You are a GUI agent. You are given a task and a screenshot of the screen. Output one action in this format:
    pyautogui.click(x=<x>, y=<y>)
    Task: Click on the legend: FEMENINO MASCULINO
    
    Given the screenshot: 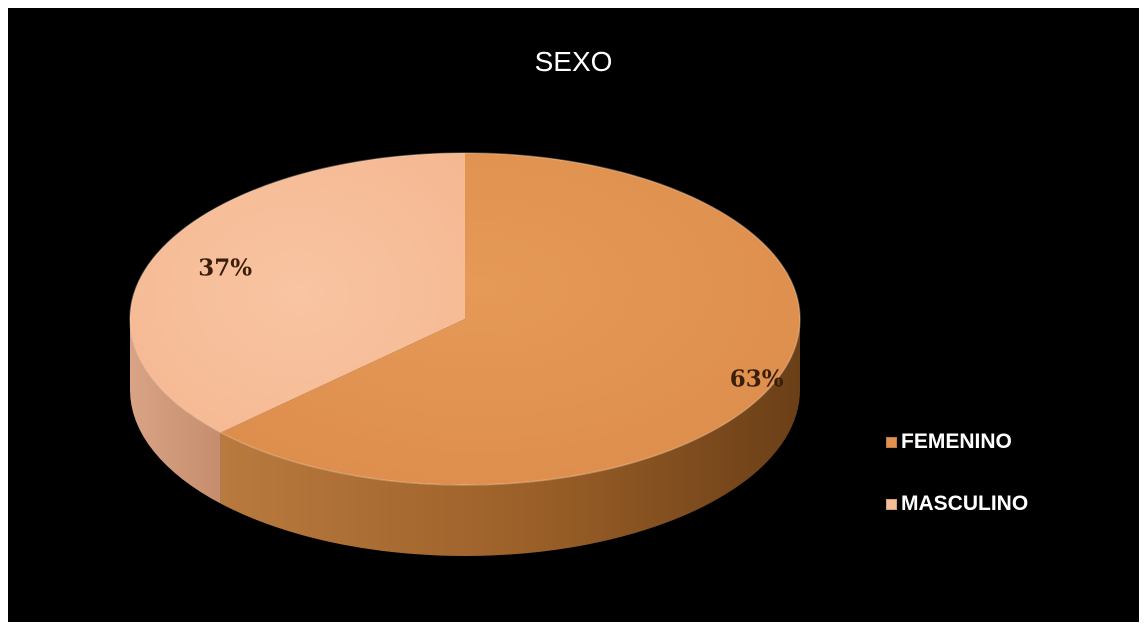 What is the action you would take?
    pyautogui.click(x=957, y=490)
    